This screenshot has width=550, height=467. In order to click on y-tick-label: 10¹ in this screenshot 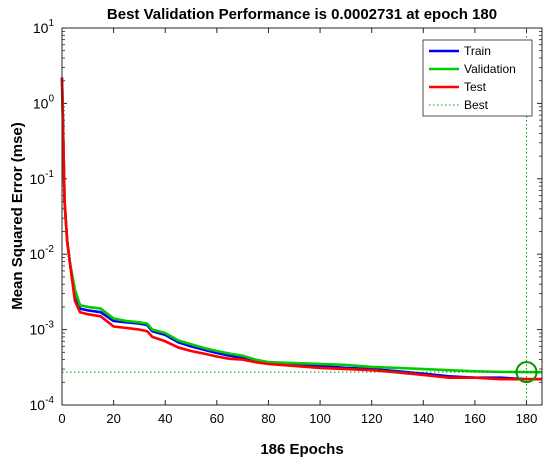, I will do `click(44, 27)`.